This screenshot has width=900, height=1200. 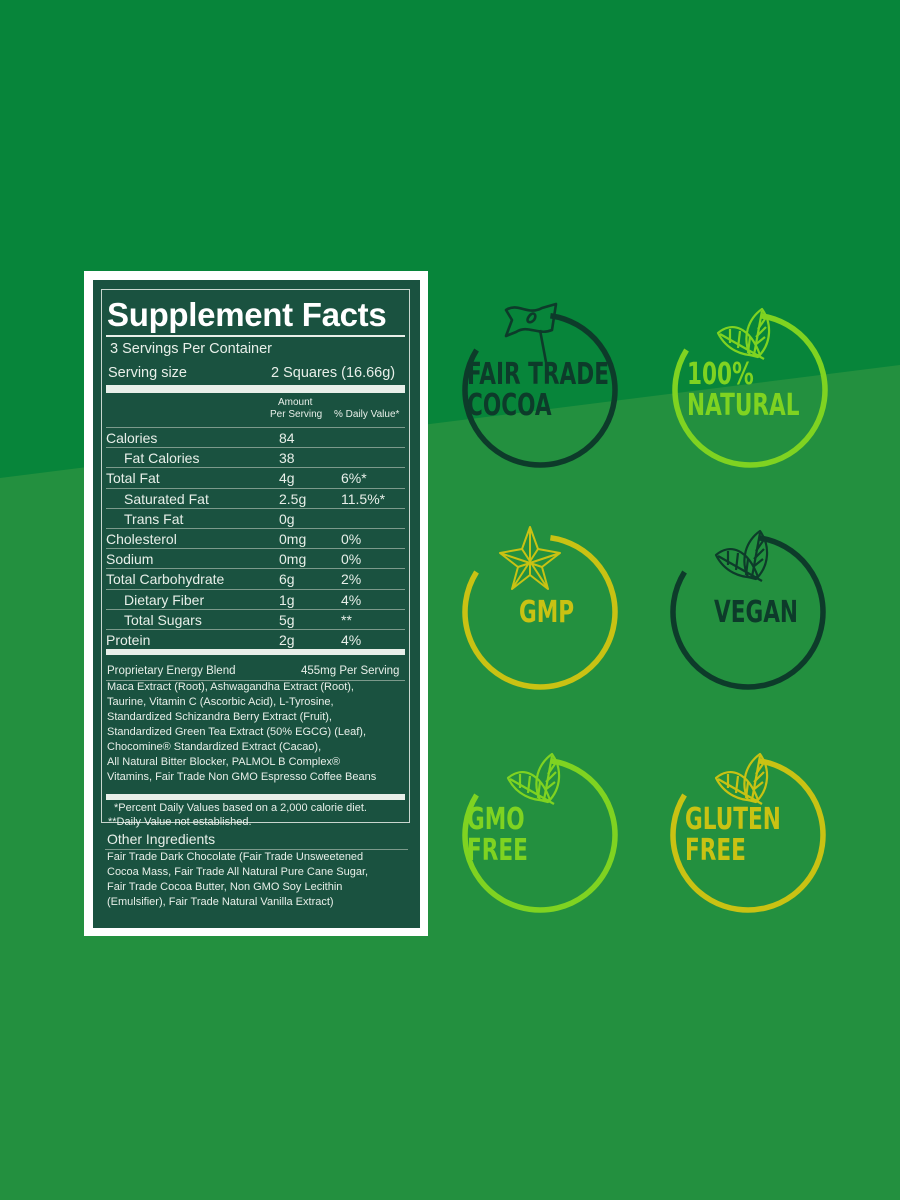 I want to click on col-amount-1: Amount, so click(x=295, y=402).